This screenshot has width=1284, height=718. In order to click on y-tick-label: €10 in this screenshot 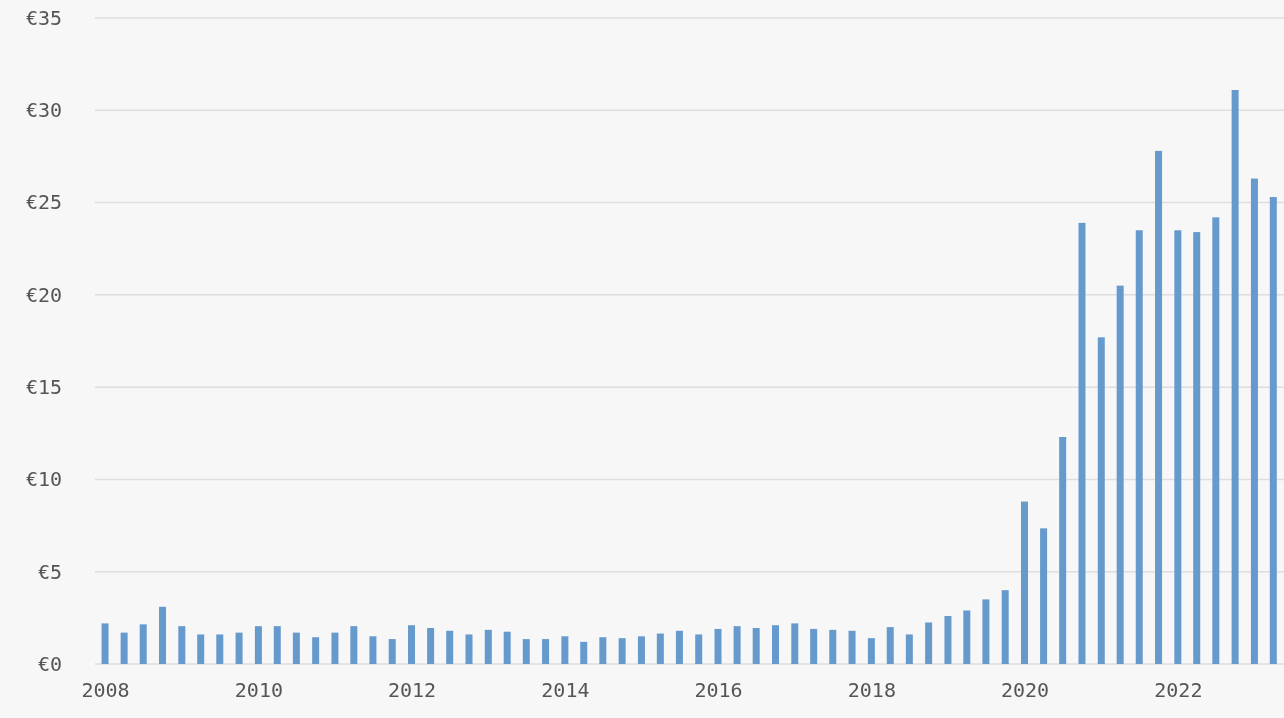, I will do `click(43, 479)`.